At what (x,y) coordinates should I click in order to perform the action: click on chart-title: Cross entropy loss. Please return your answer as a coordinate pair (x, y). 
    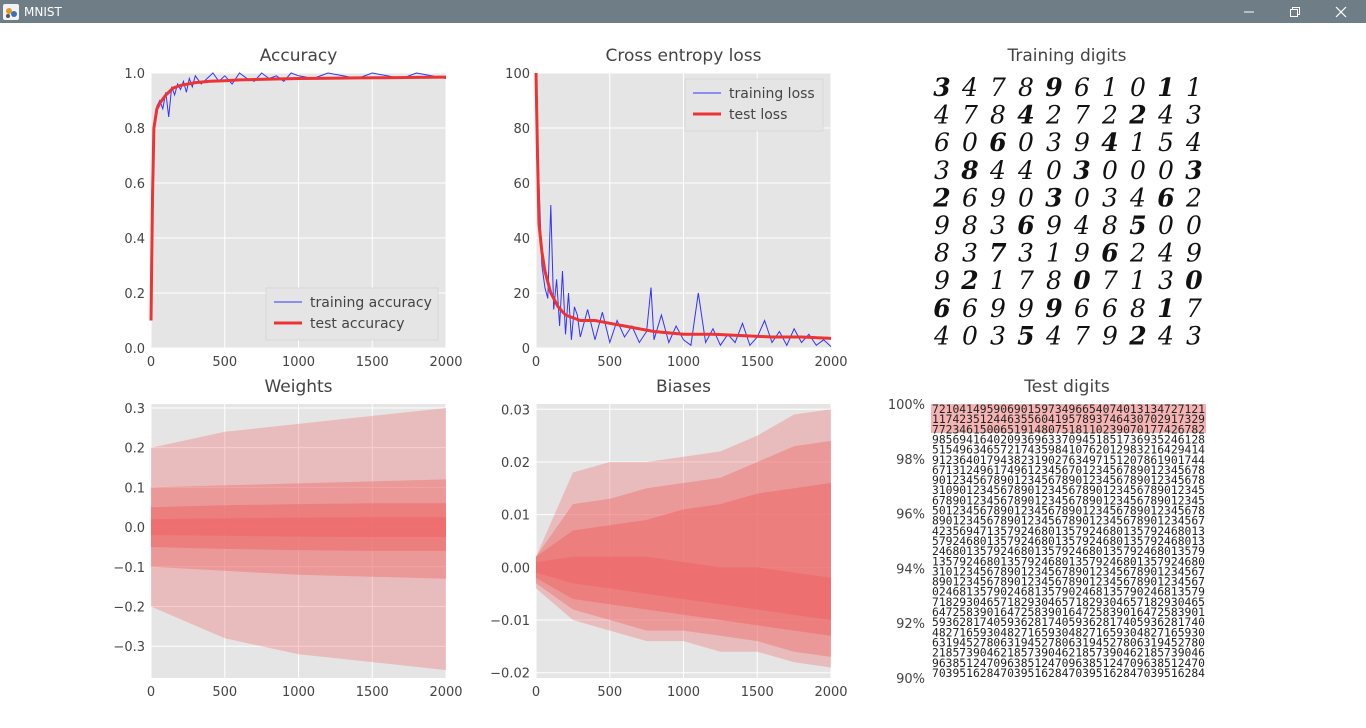
    Looking at the image, I should click on (683, 56).